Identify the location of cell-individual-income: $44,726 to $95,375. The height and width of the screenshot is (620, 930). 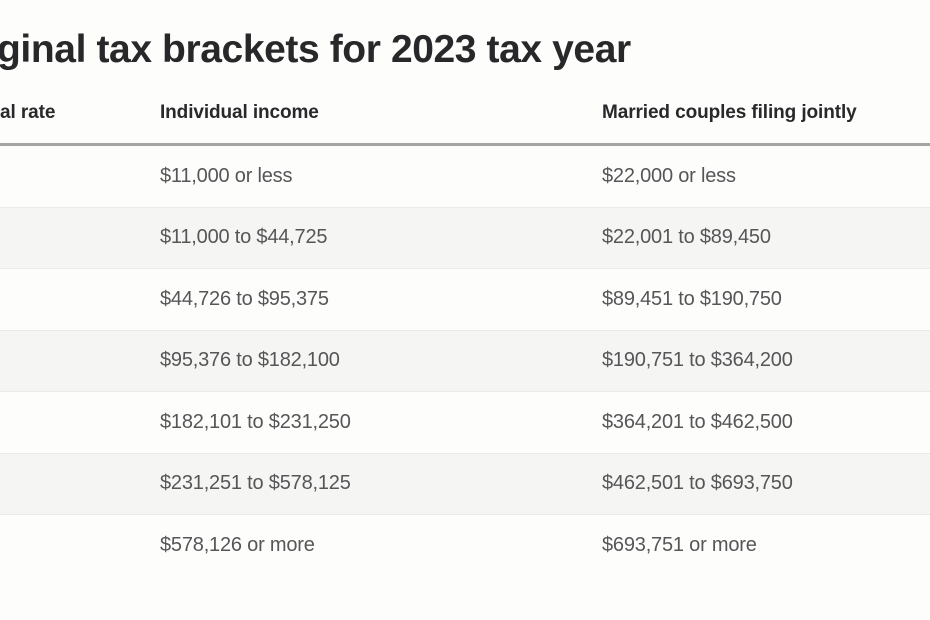
(244, 298).